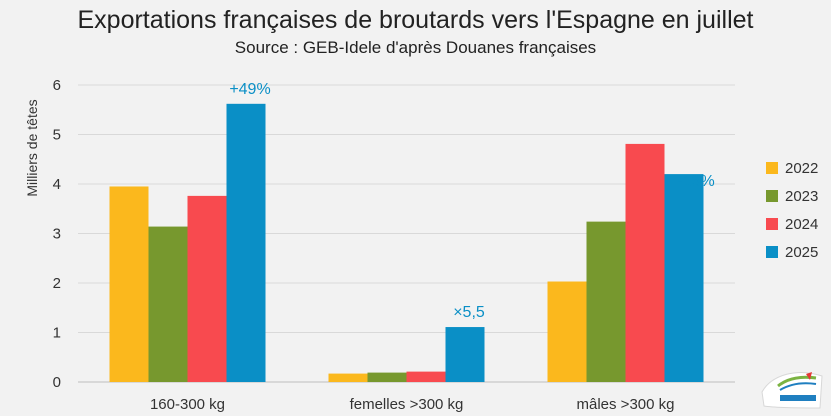 The image size is (831, 416). Describe the element at coordinates (802, 168) in the screenshot. I see `legend-label: 2022` at that location.